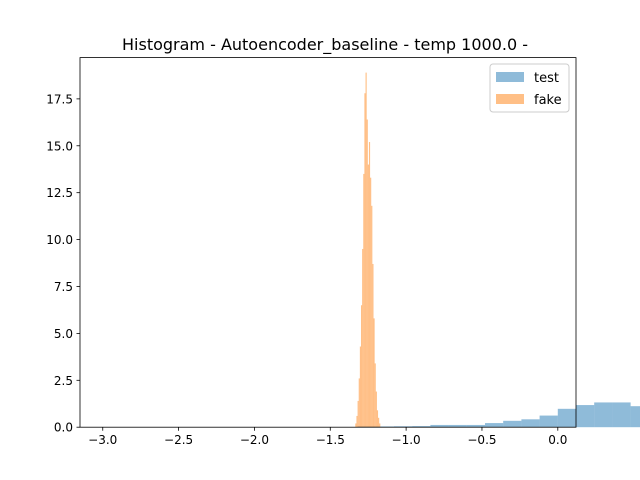  Describe the element at coordinates (546, 78) in the screenshot. I see `legend-label-test: test` at that location.